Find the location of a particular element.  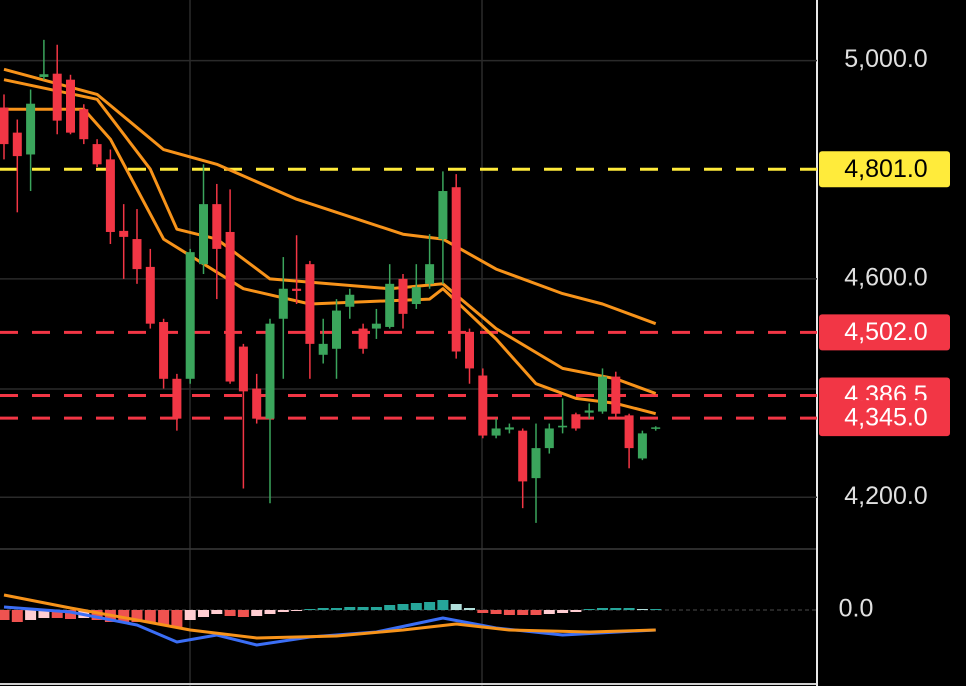

y-tick-label: 4,600.0 is located at coordinates (885, 278).